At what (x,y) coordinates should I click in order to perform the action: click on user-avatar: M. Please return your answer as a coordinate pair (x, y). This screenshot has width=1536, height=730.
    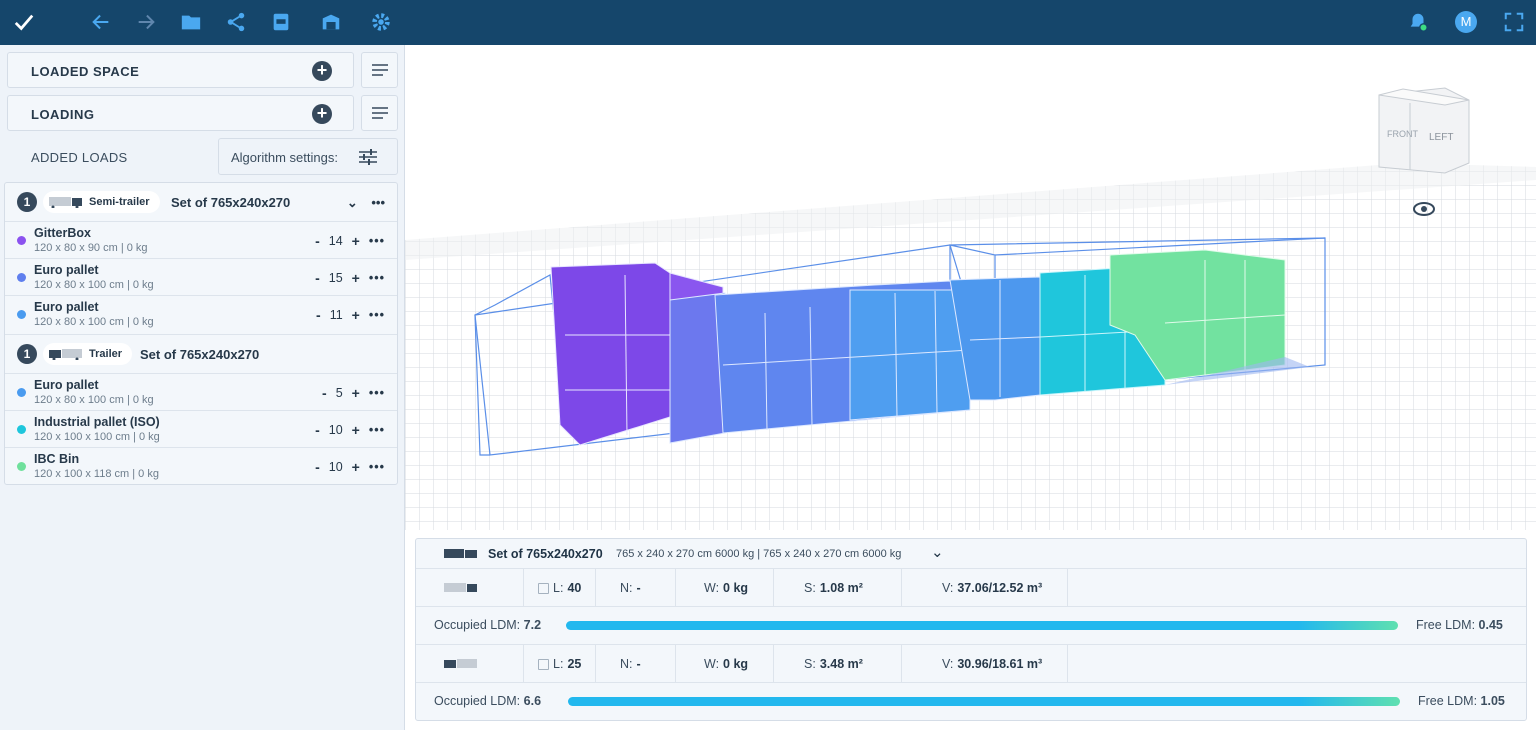
    Looking at the image, I should click on (1466, 22).